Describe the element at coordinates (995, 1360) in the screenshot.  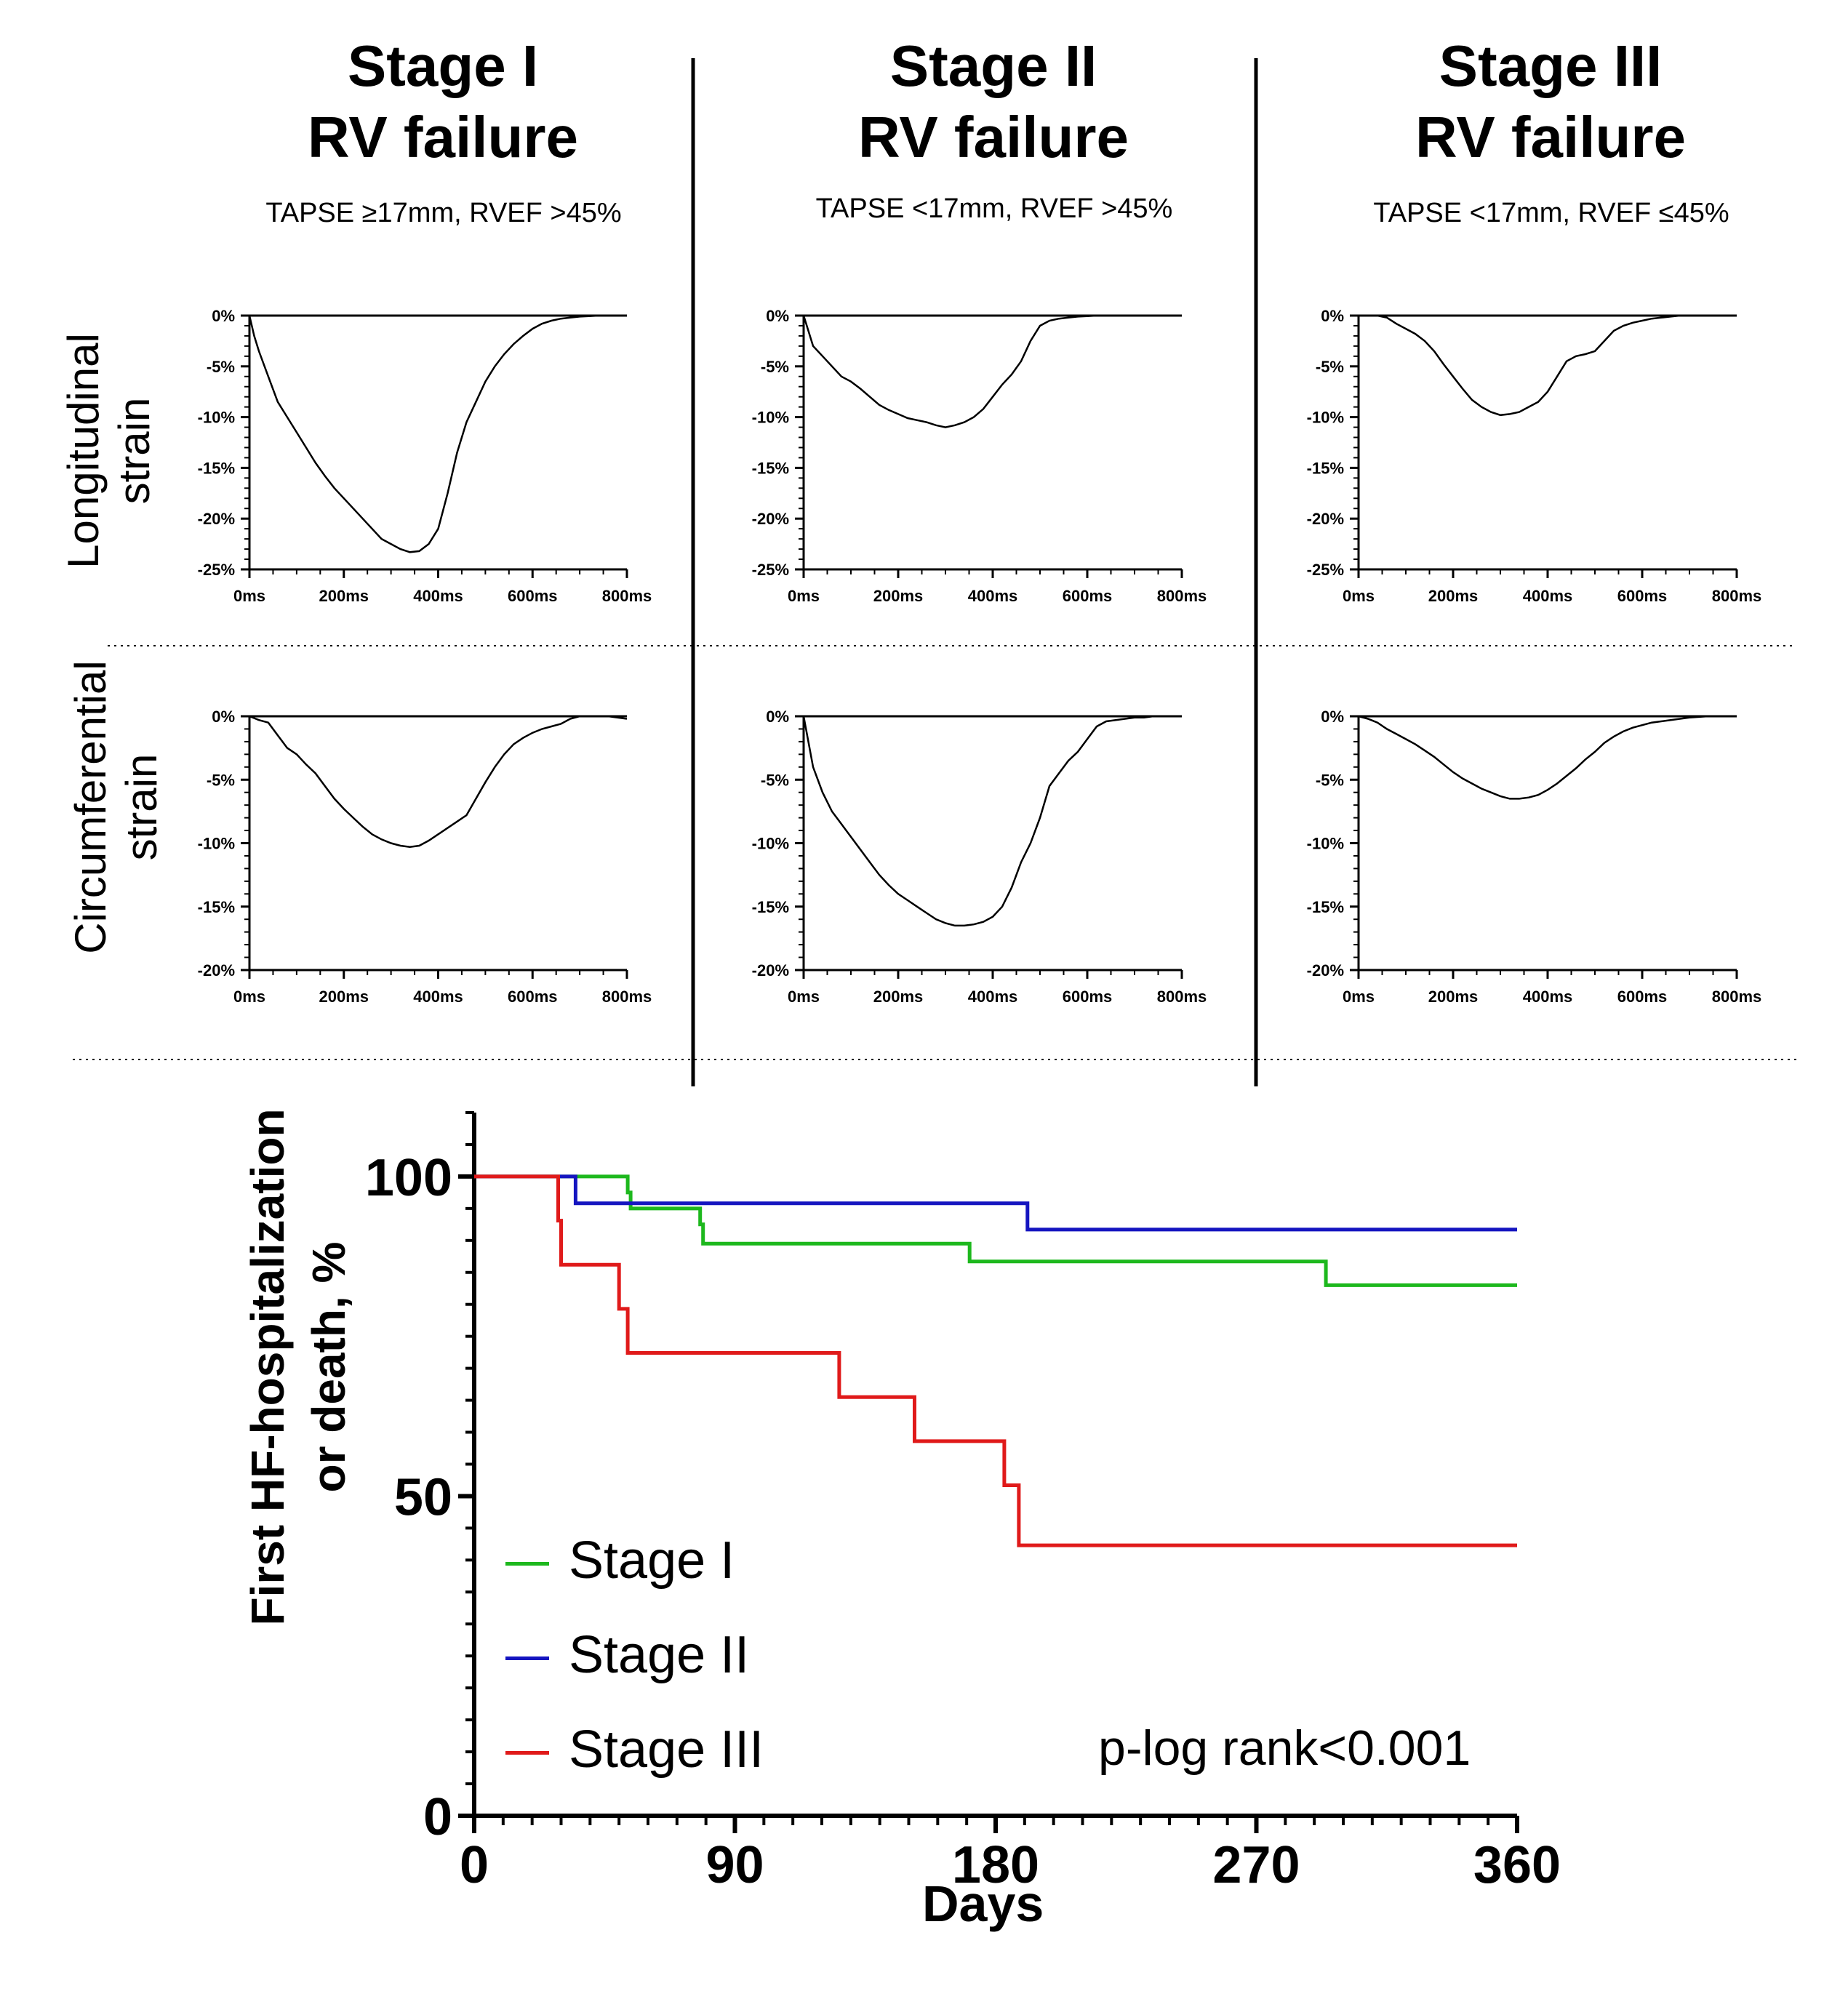
I see `km-curve-stage-iii` at that location.